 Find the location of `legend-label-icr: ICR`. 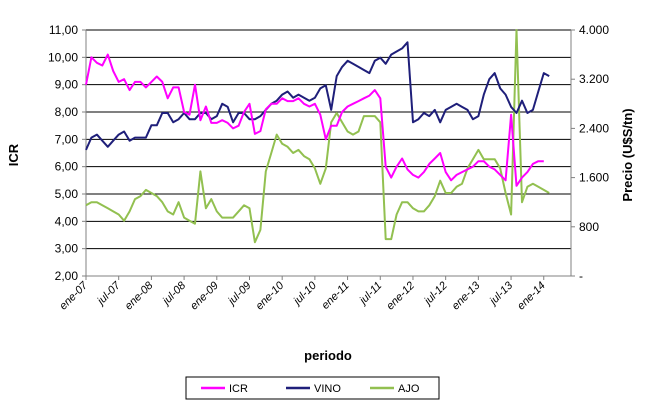

legend-label-icr: ICR is located at coordinates (238, 389).